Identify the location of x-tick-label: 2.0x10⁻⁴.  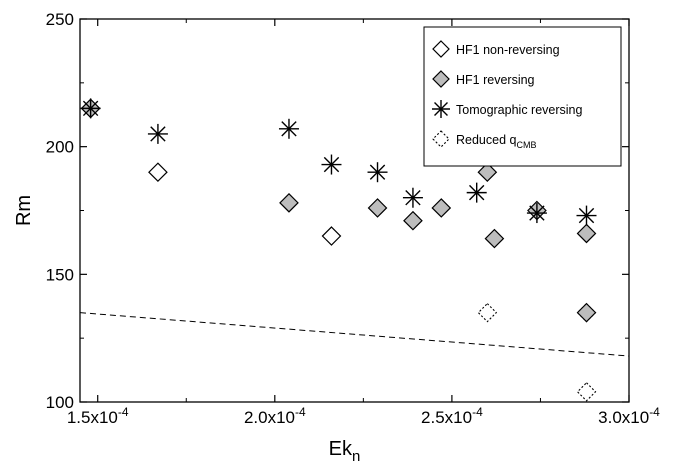
(275, 416).